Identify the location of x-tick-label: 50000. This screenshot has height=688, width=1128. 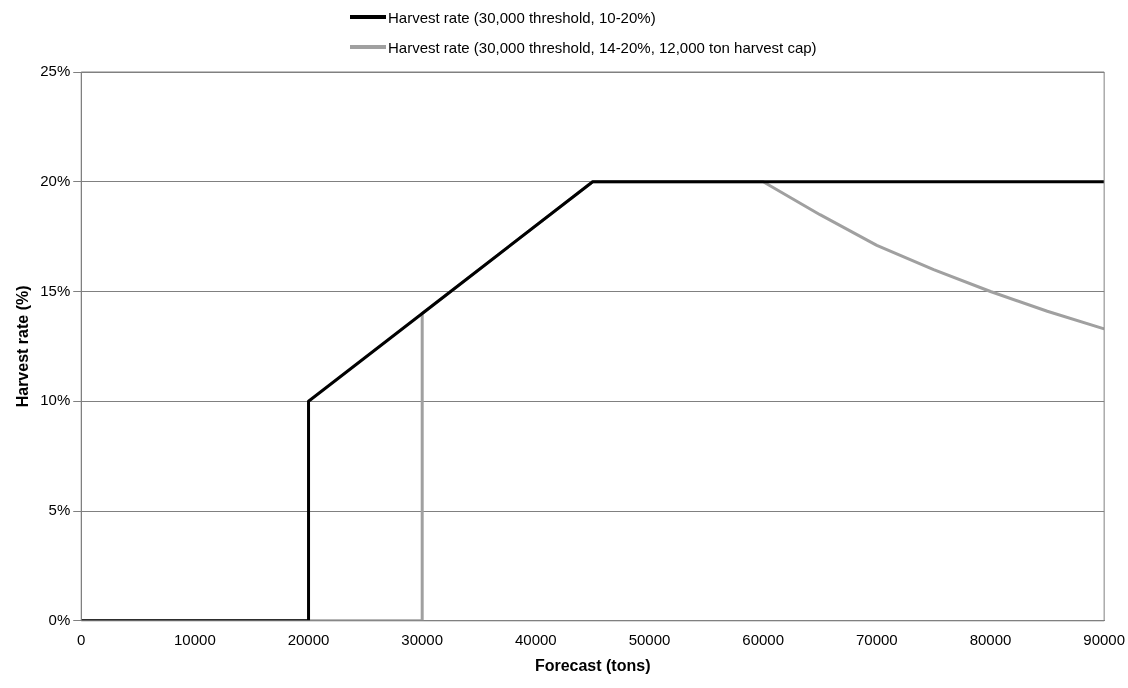
(649, 639).